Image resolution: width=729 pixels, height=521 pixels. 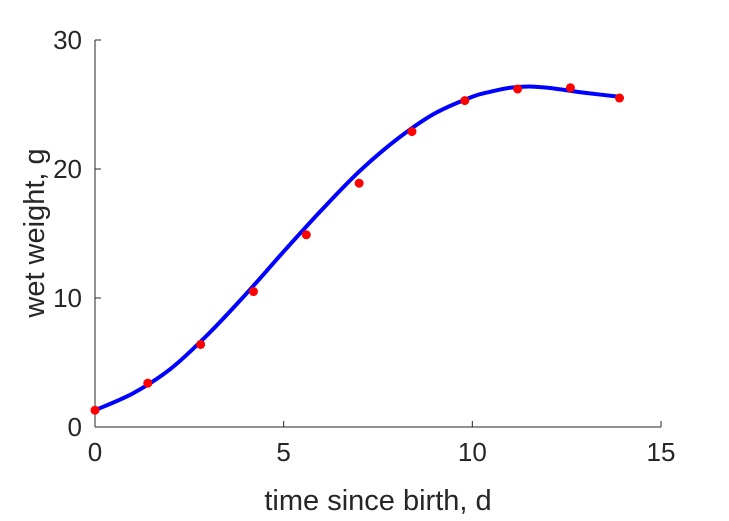 I want to click on x-axis-title: time since birth, d, so click(x=377, y=501).